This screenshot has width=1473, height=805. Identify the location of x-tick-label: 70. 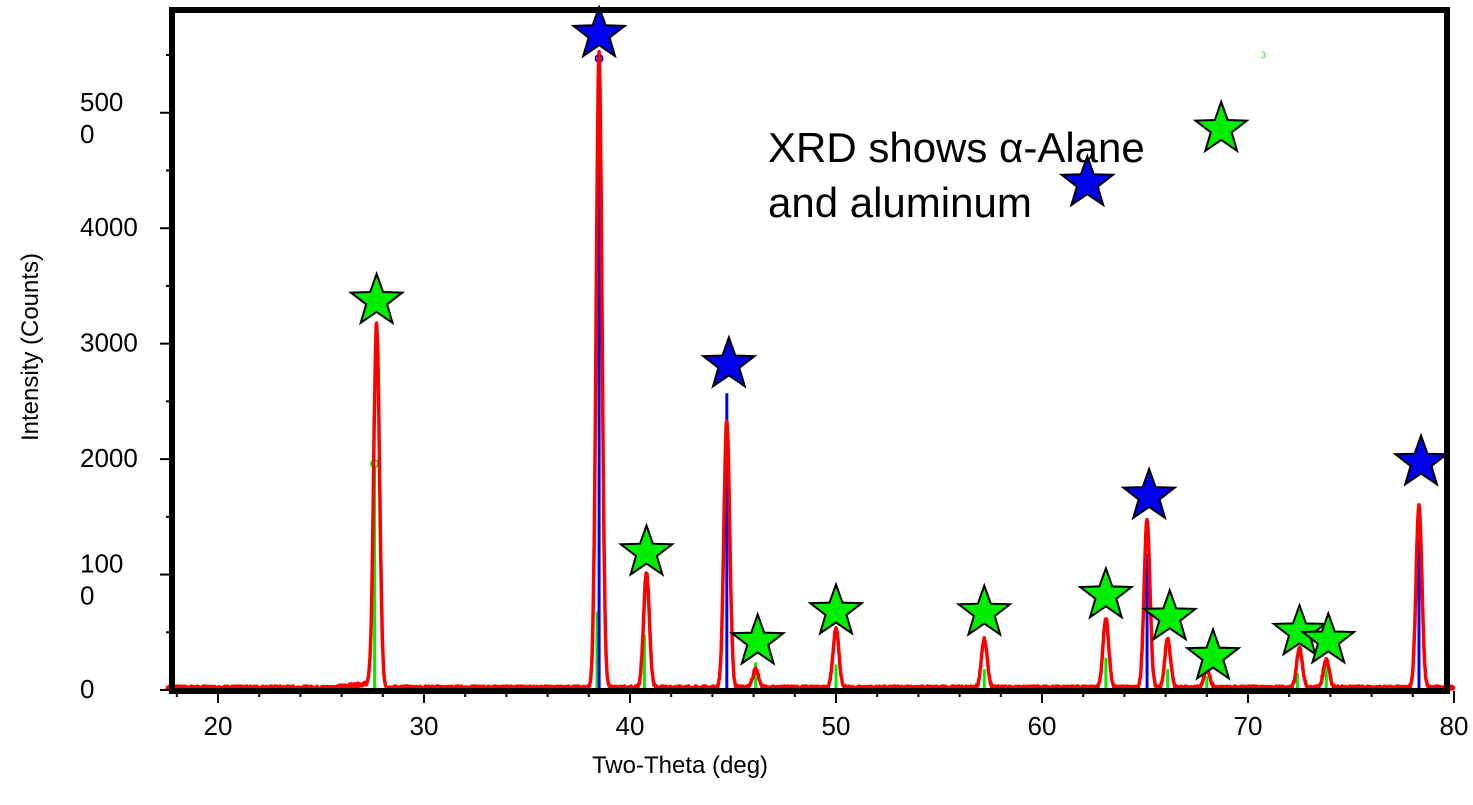
(1248, 726).